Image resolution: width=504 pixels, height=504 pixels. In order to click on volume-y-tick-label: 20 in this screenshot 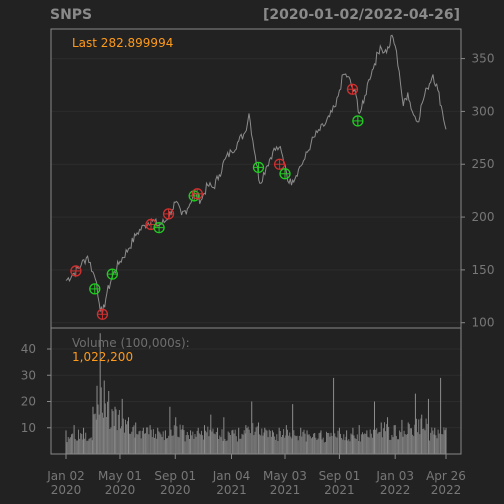, I will do `click(28, 402)`.